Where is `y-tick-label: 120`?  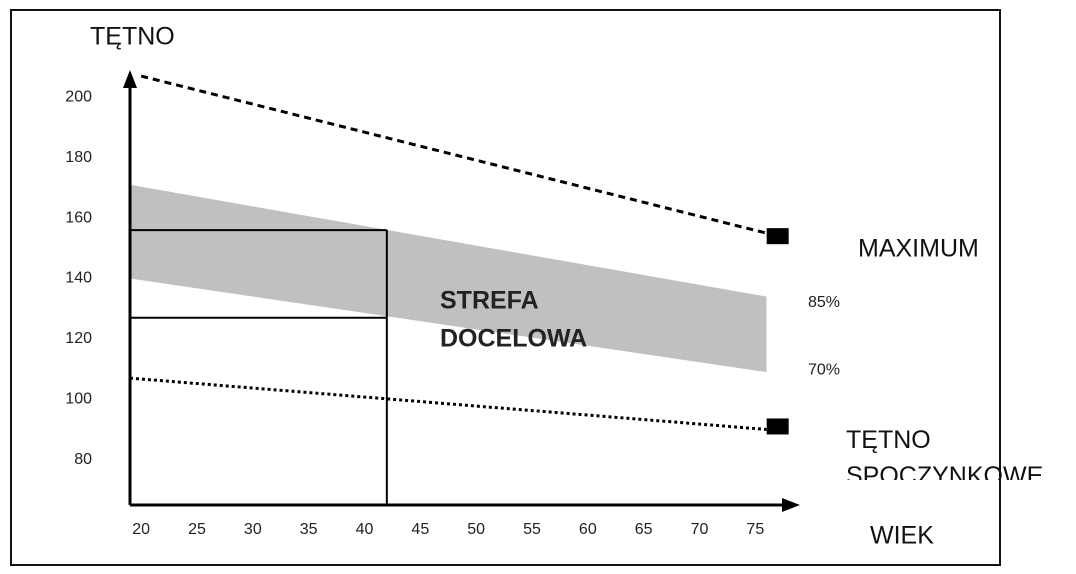
y-tick-label: 120 is located at coordinates (78, 338).